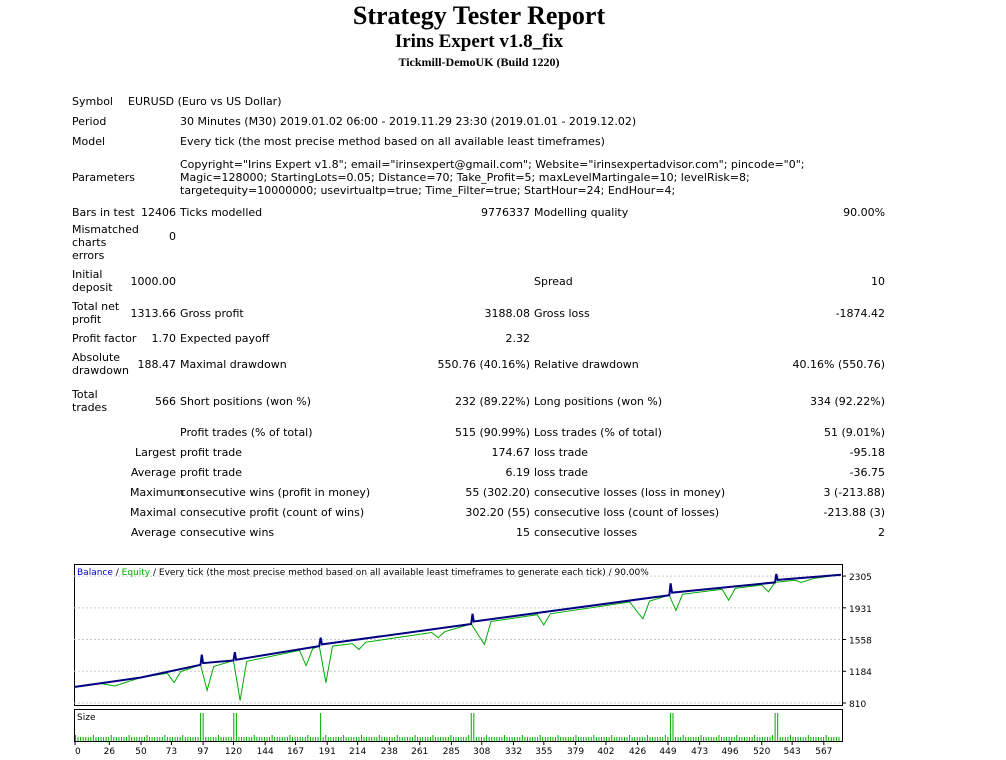  I want to click on trades-label: Total trades, so click(90, 401).